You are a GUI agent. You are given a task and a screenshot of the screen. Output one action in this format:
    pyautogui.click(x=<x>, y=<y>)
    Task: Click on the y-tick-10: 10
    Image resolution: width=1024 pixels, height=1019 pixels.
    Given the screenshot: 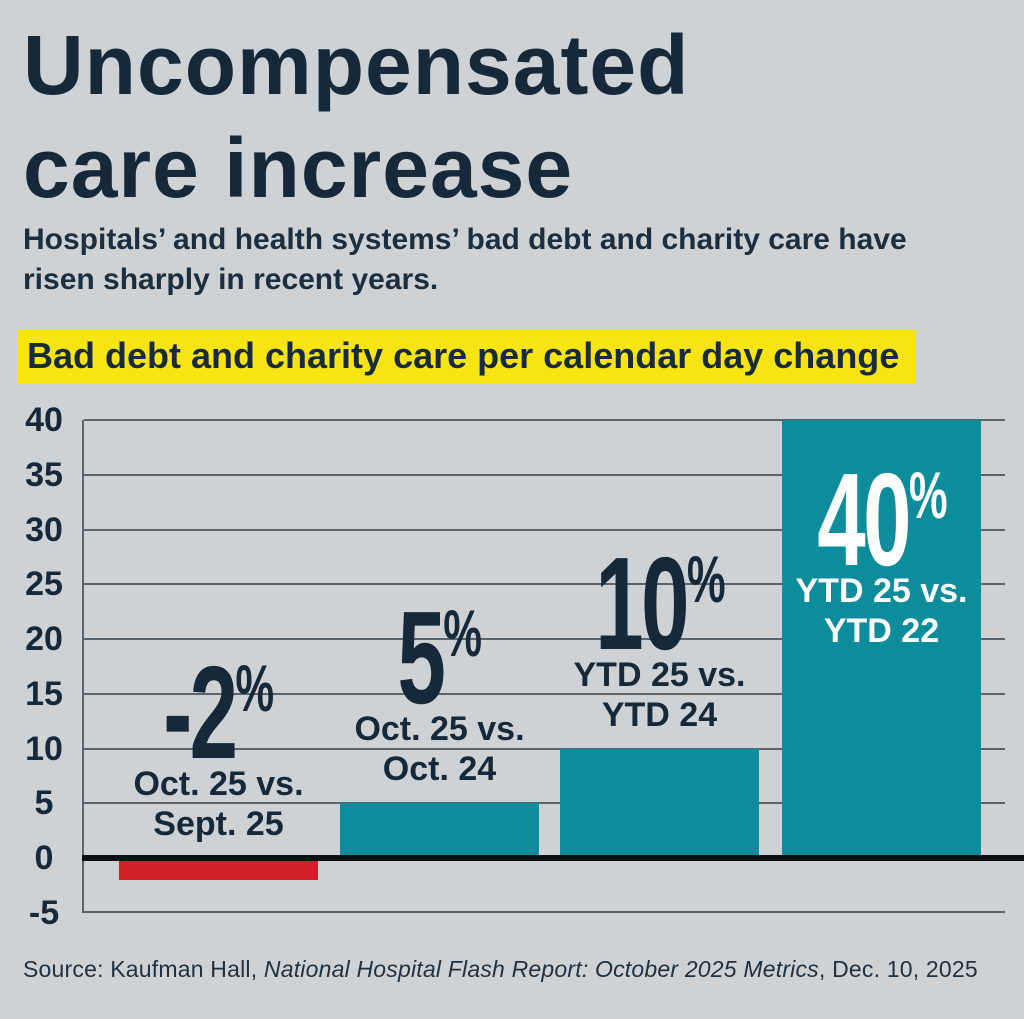 What is the action you would take?
    pyautogui.click(x=44, y=748)
    